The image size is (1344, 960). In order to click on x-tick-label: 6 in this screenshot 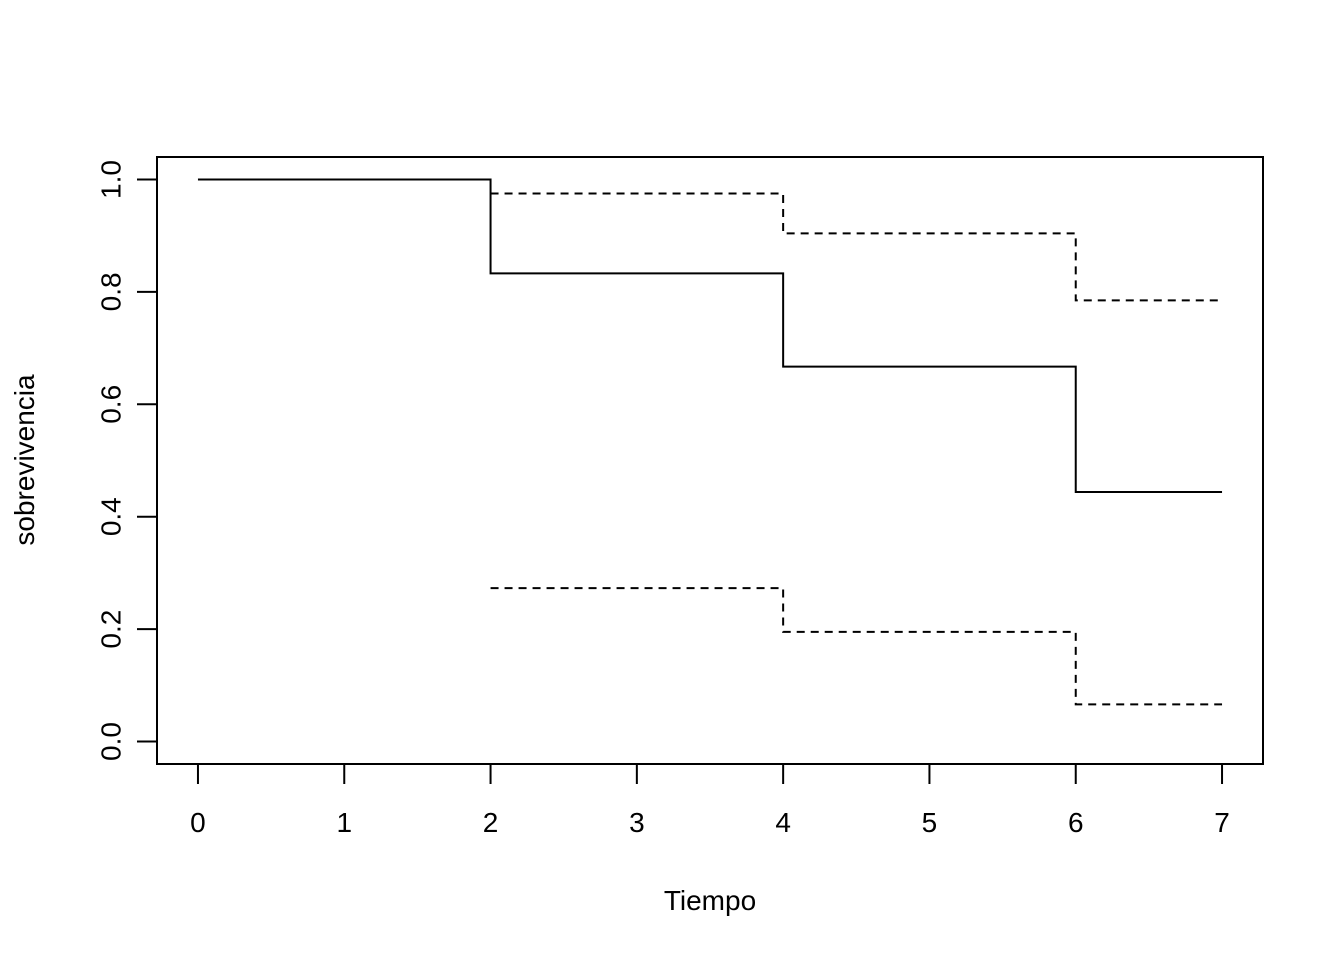, I will do `click(1076, 822)`.